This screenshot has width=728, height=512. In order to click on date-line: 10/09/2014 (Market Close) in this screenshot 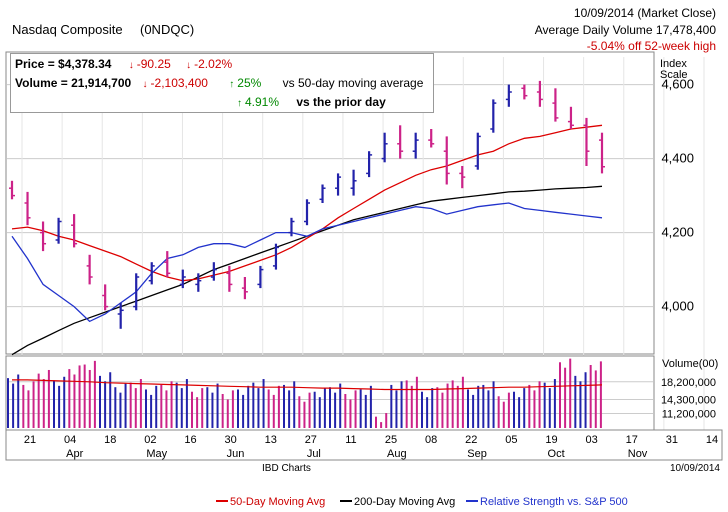, I will do `click(645, 13)`.